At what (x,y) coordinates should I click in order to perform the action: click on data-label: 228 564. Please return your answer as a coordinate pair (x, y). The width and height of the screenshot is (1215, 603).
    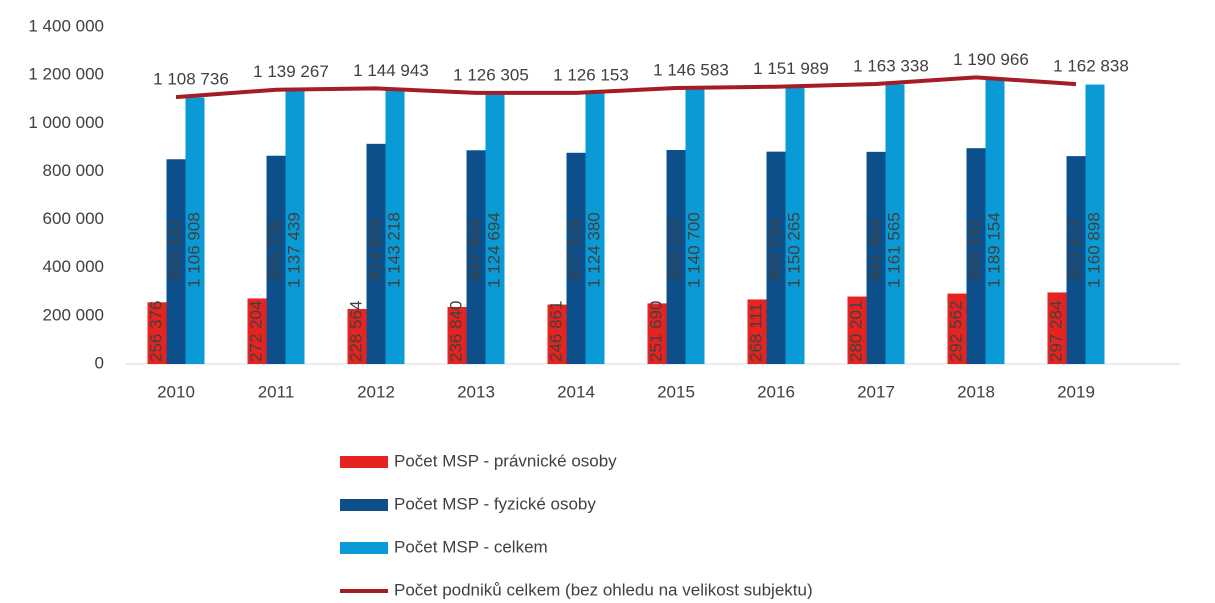
    Looking at the image, I should click on (355, 331).